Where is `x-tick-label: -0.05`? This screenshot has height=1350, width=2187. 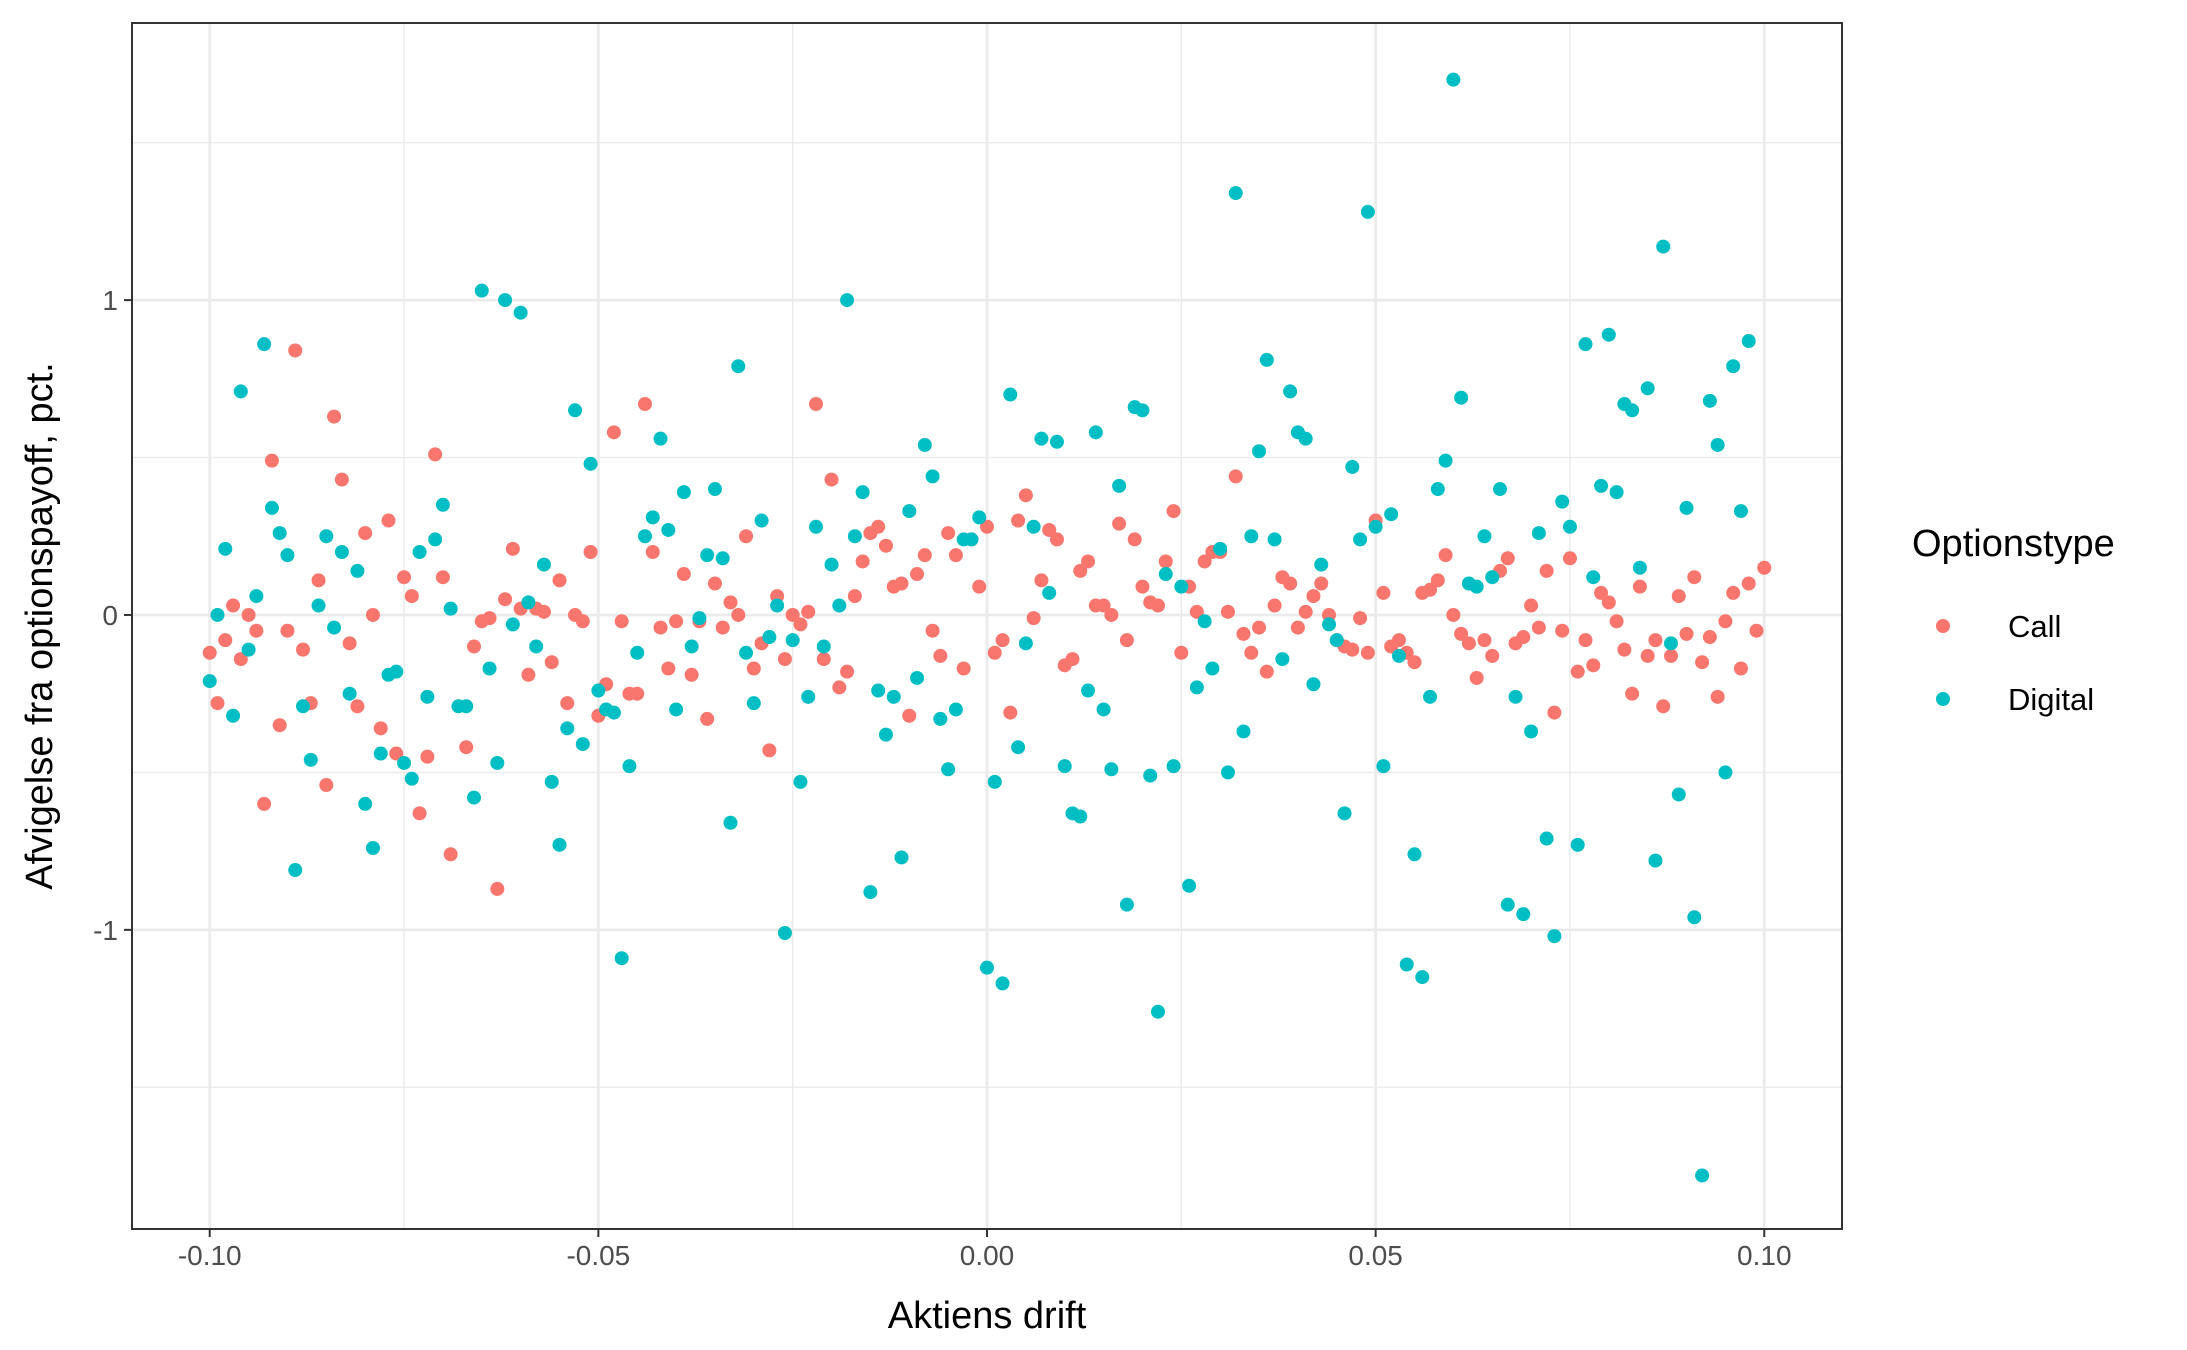
x-tick-label: -0.05 is located at coordinates (598, 1255).